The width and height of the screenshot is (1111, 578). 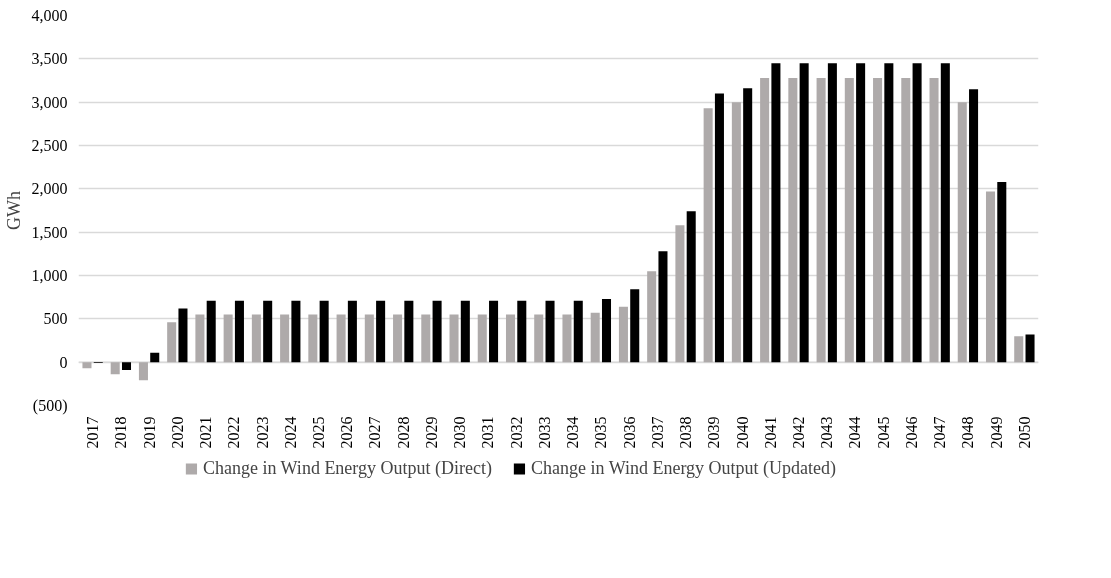 I want to click on x-tick-label: 2048, so click(x=968, y=432).